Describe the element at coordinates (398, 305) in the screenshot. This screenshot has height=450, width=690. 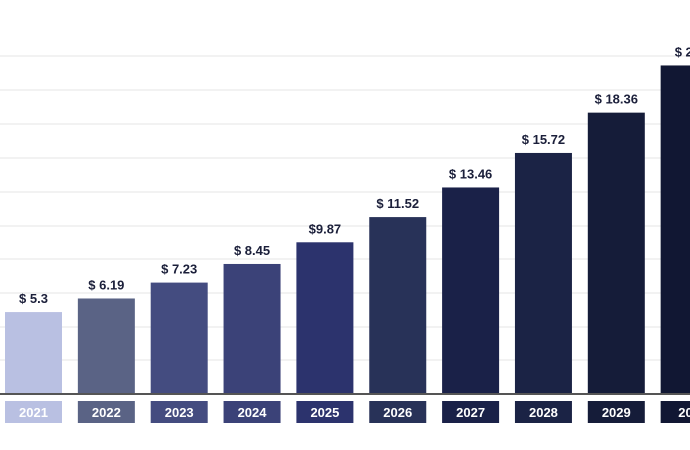
I see `bar-2026` at that location.